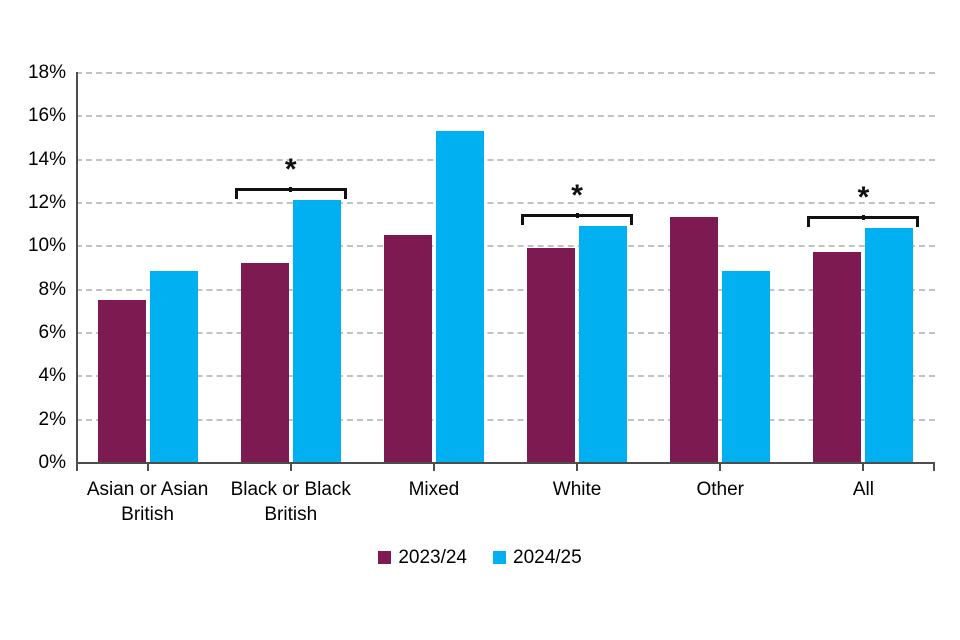 Image resolution: width=960 pixels, height=640 pixels. Describe the element at coordinates (720, 489) in the screenshot. I see `x-category-label: Other` at that location.